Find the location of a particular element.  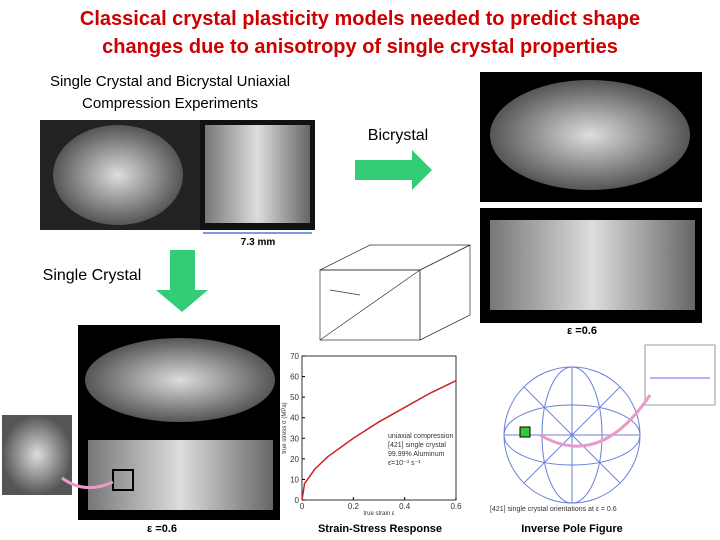

y-tick-label: 40 is located at coordinates (294, 418).